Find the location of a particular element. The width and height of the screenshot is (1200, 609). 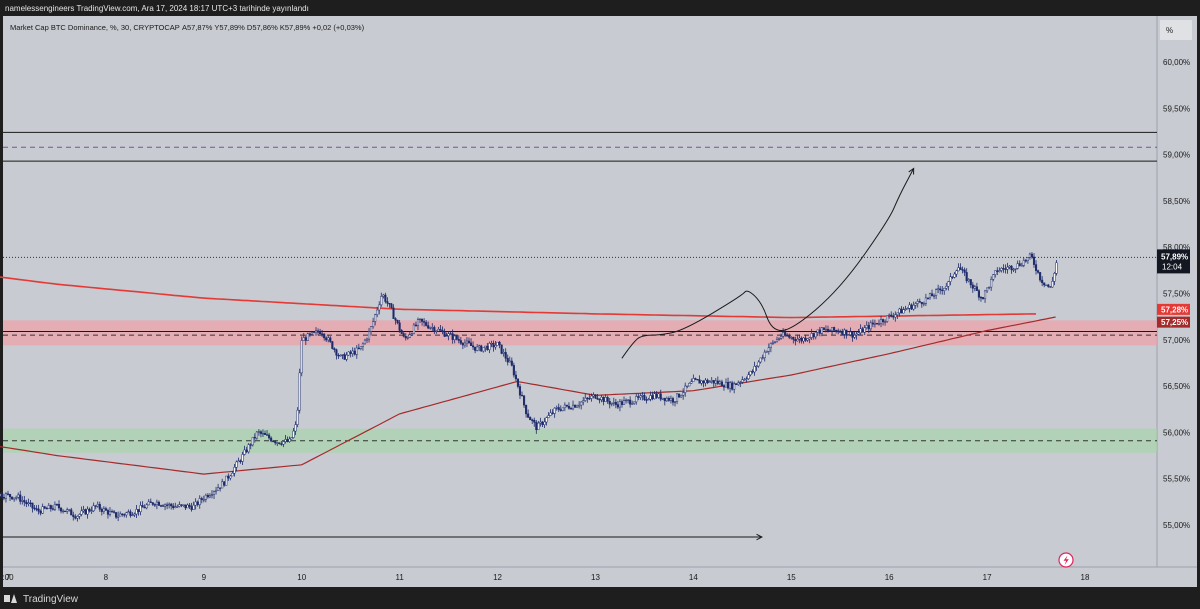

x-tick-label: 9 is located at coordinates (204, 577).